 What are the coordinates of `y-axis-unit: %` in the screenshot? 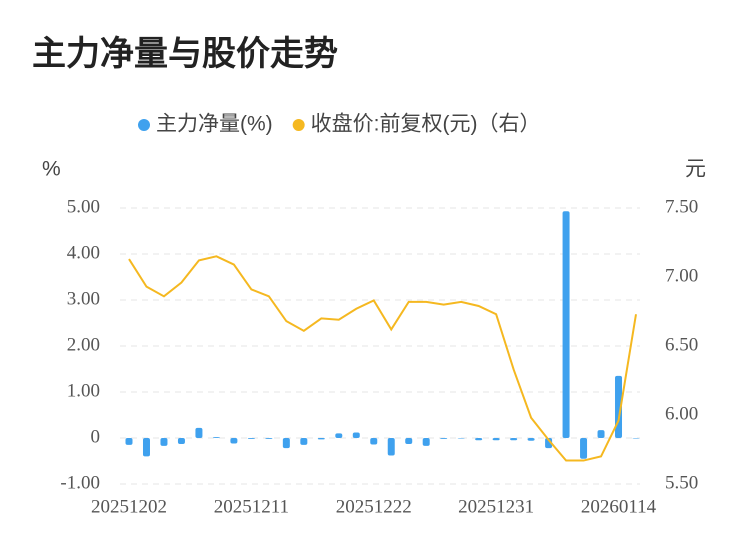 It's located at (51, 169).